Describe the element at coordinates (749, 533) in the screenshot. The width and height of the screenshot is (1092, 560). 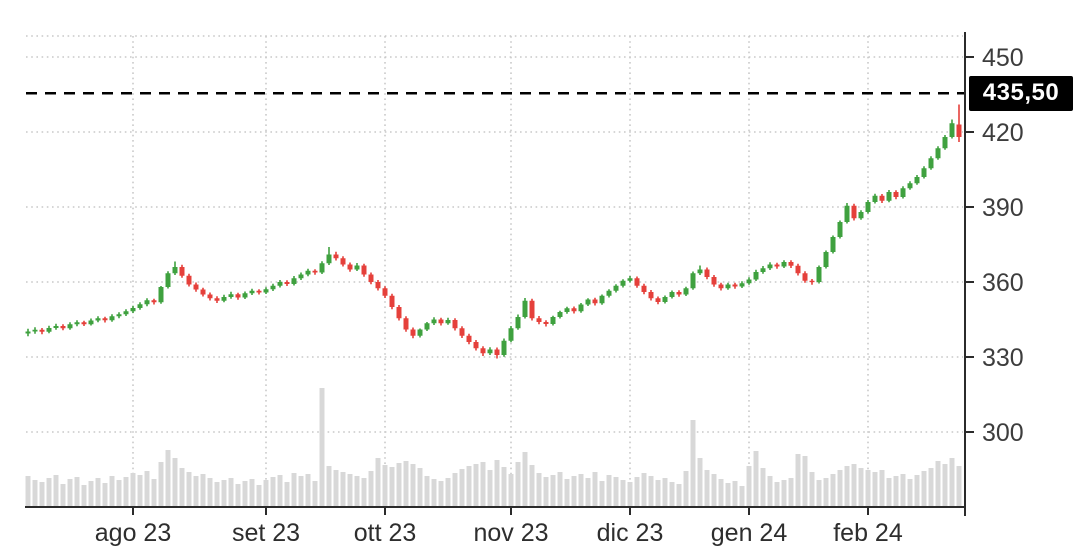
I see `x-axis-label: gen 24` at that location.